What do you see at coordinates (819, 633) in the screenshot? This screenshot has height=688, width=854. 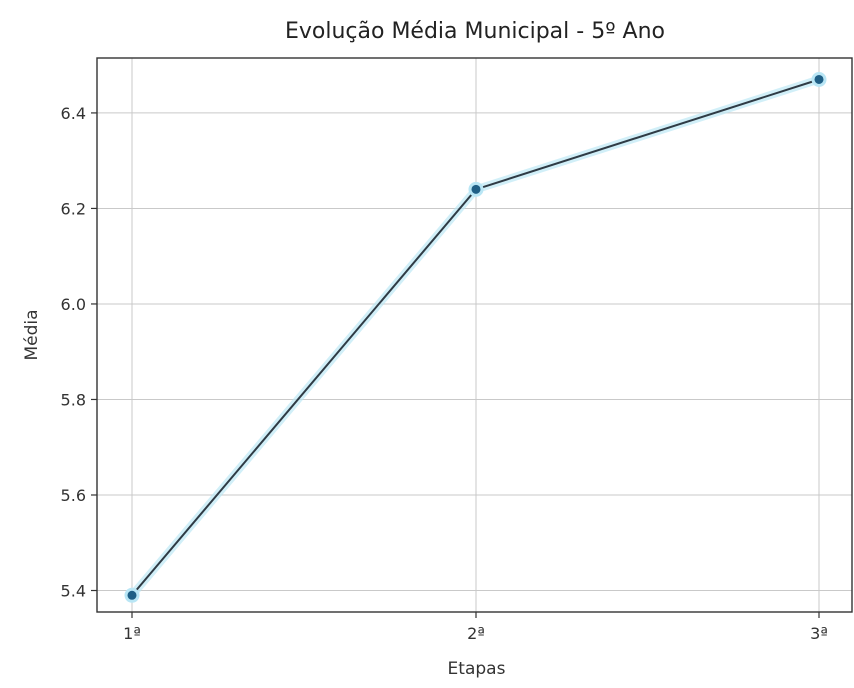 I see `x-tick-label: 3ª` at bounding box center [819, 633].